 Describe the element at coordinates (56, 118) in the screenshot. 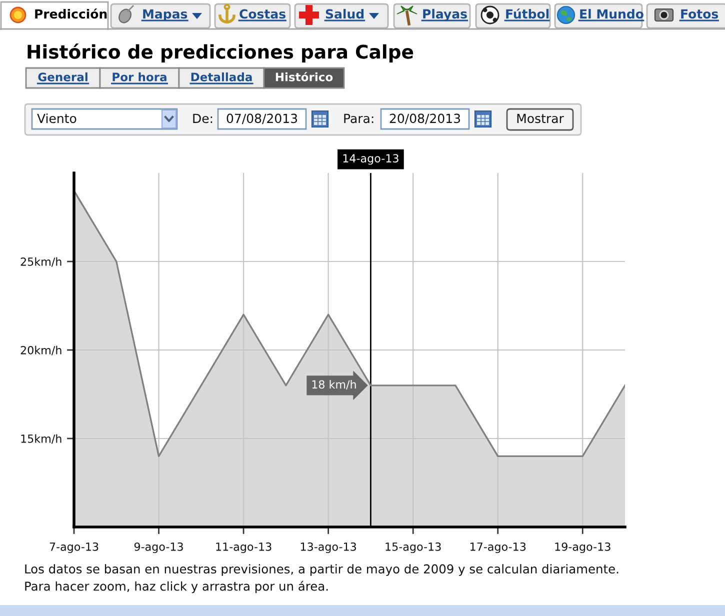

I see `text: Viento` at that location.